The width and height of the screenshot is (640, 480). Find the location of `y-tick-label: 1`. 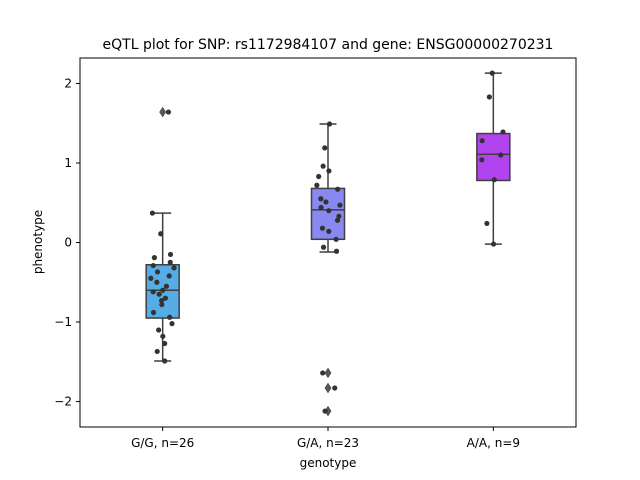

y-tick-label: 1 is located at coordinates (68, 163).